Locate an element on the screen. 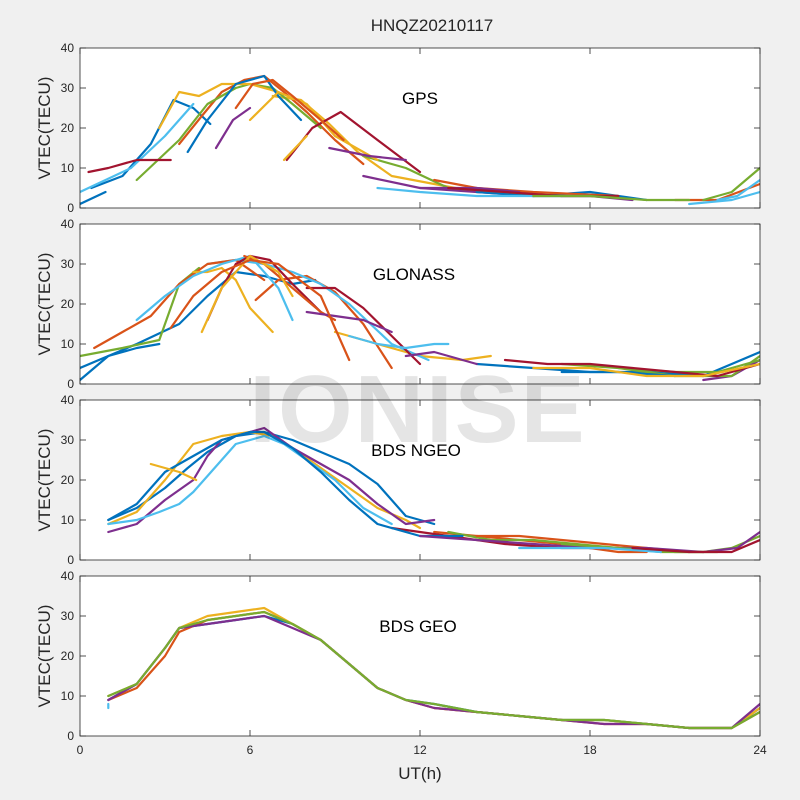 The height and width of the screenshot is (800, 800). watermark-text: IONISE is located at coordinates (417, 409).